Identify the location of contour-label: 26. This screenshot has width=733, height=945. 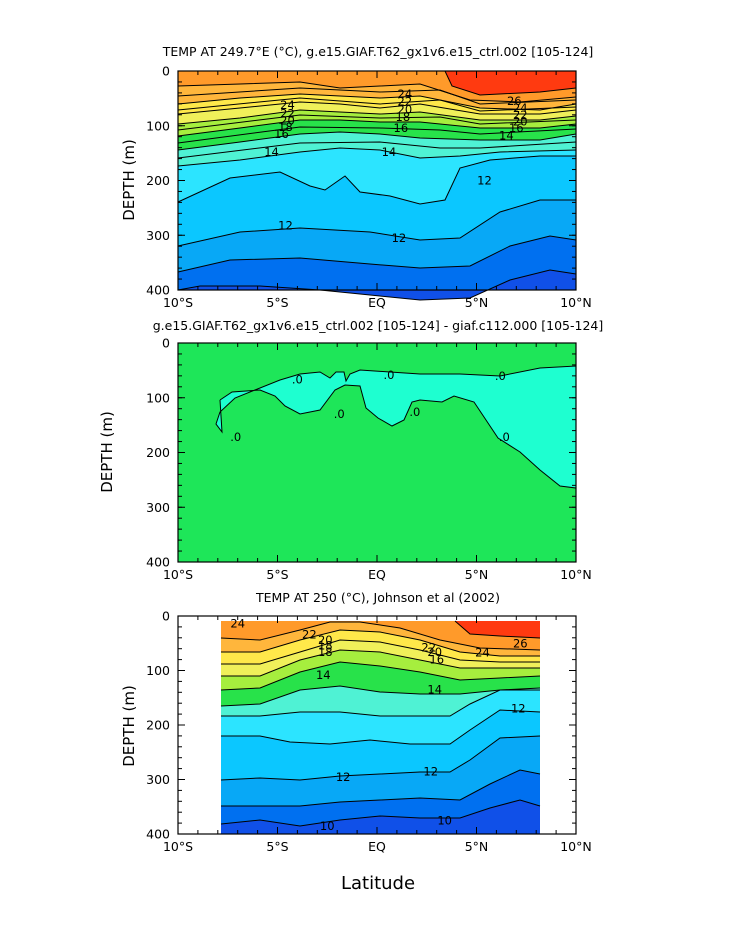
(520, 643).